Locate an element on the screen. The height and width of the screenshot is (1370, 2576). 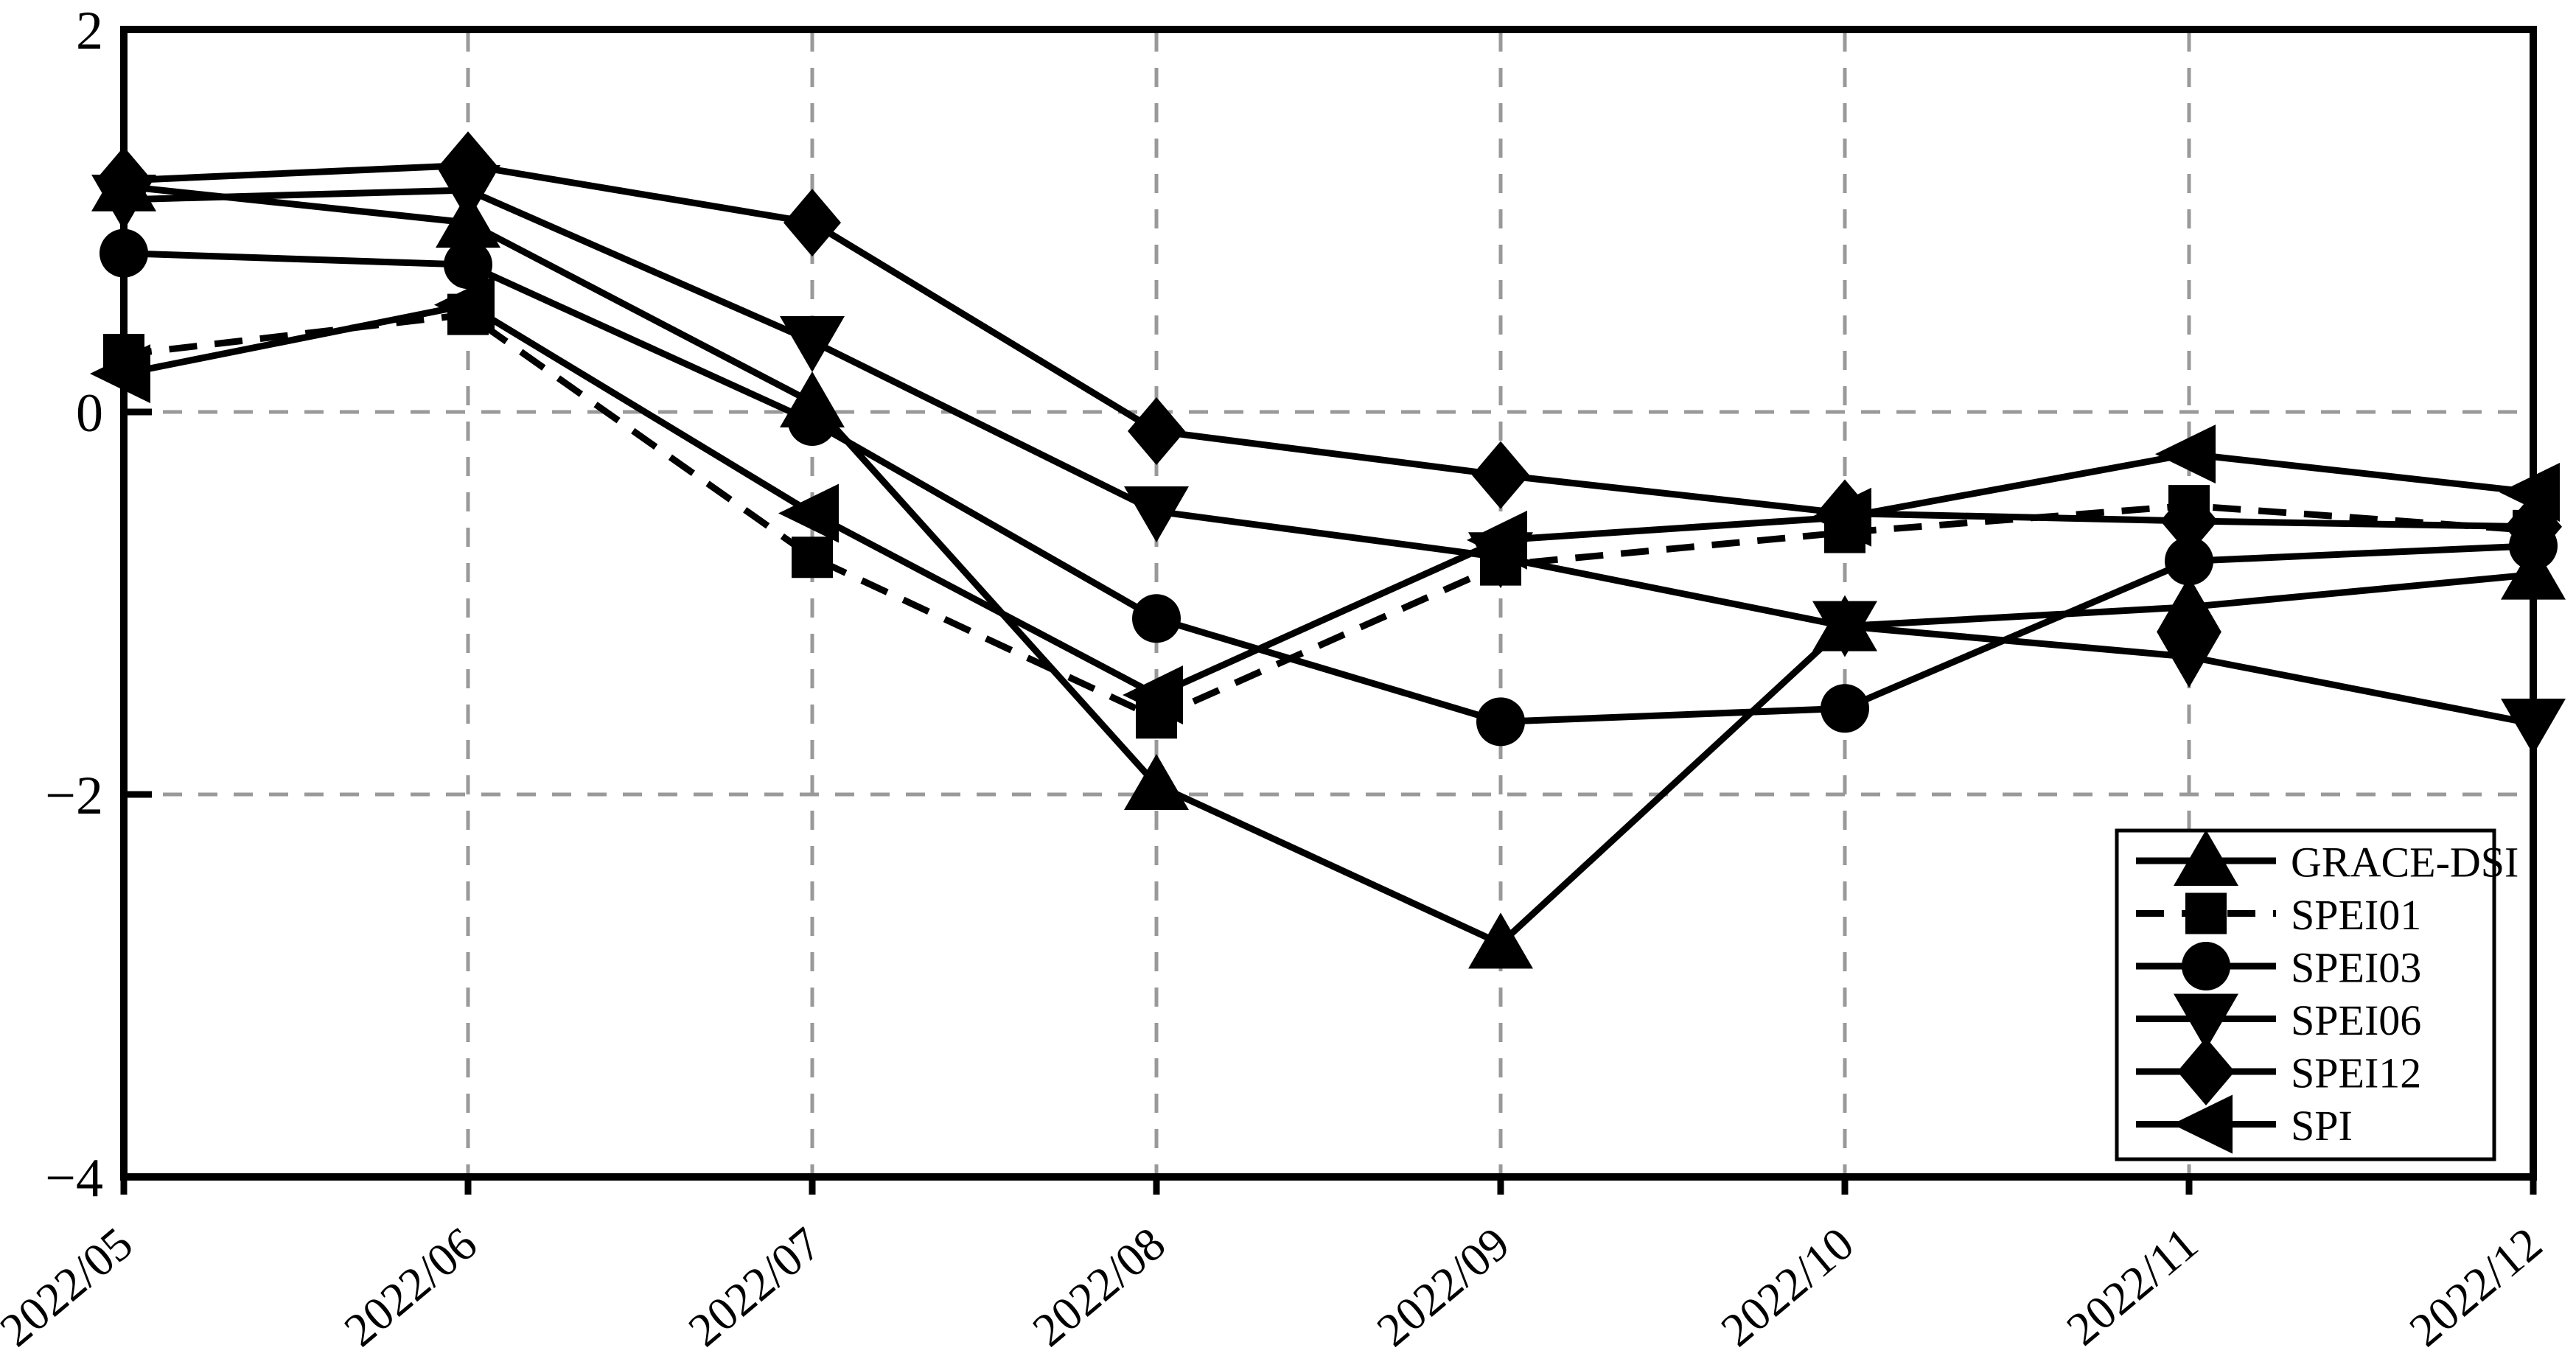
legend-marker-triangle-up is located at coordinates (2206, 858).